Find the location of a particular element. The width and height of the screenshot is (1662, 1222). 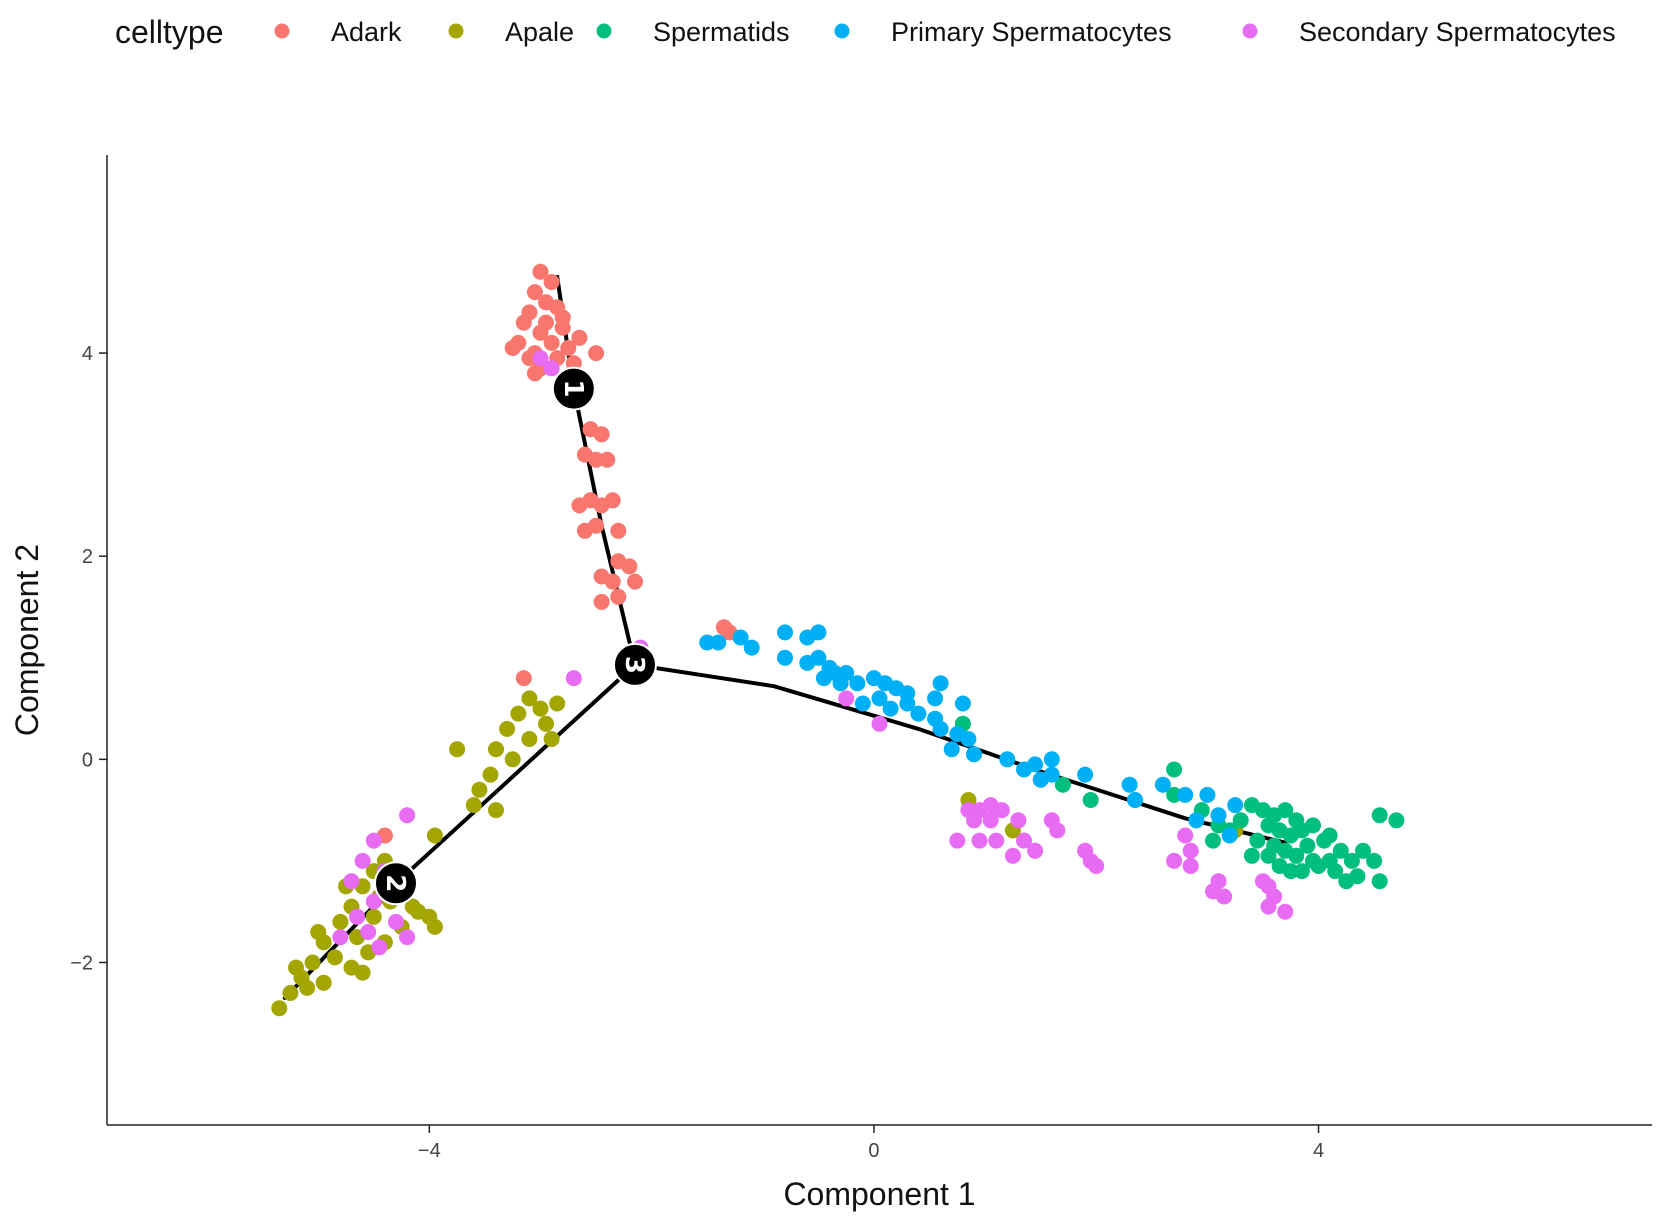

trajectory-node-label-2: 2 is located at coordinates (395, 883).